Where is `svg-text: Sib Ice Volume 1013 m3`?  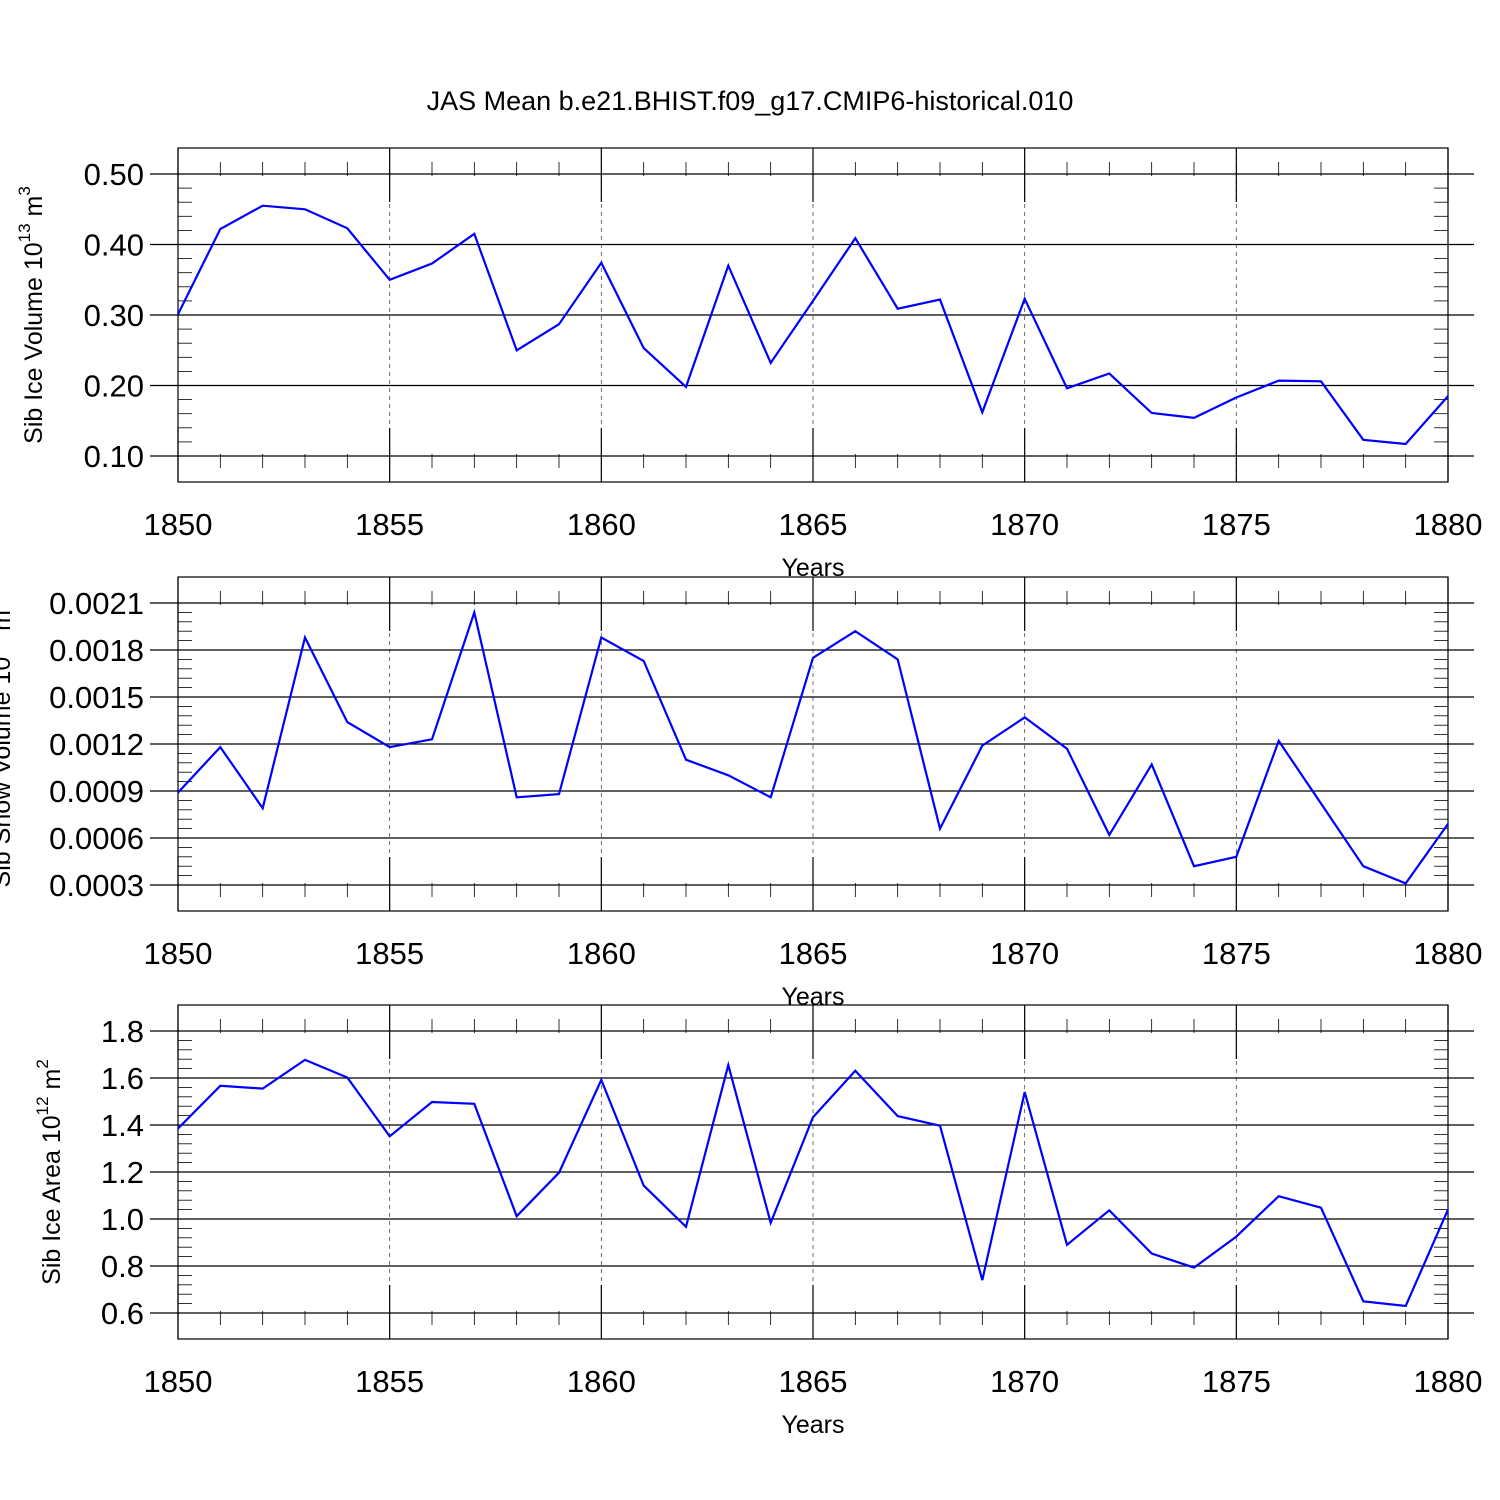
svg-text: Sib Ice Volume 1013 m3 is located at coordinates (31, 315).